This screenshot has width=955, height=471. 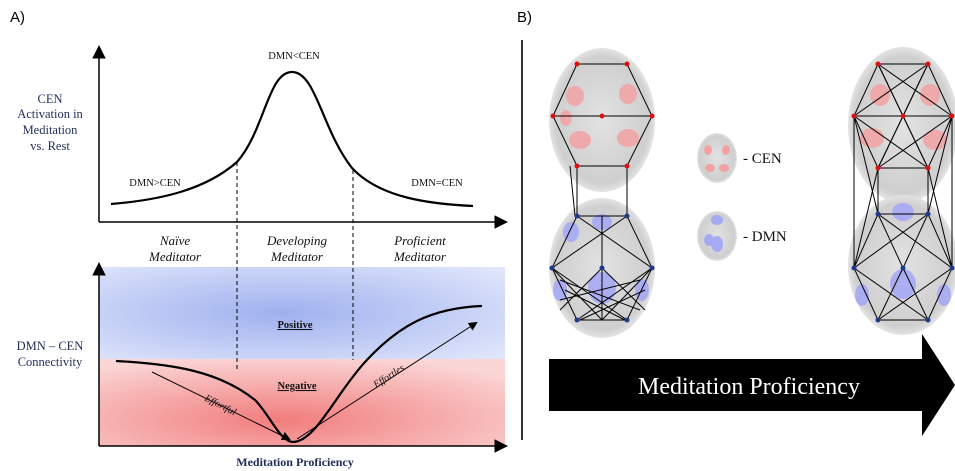 I want to click on naive-brain-group, so click(x=602, y=193).